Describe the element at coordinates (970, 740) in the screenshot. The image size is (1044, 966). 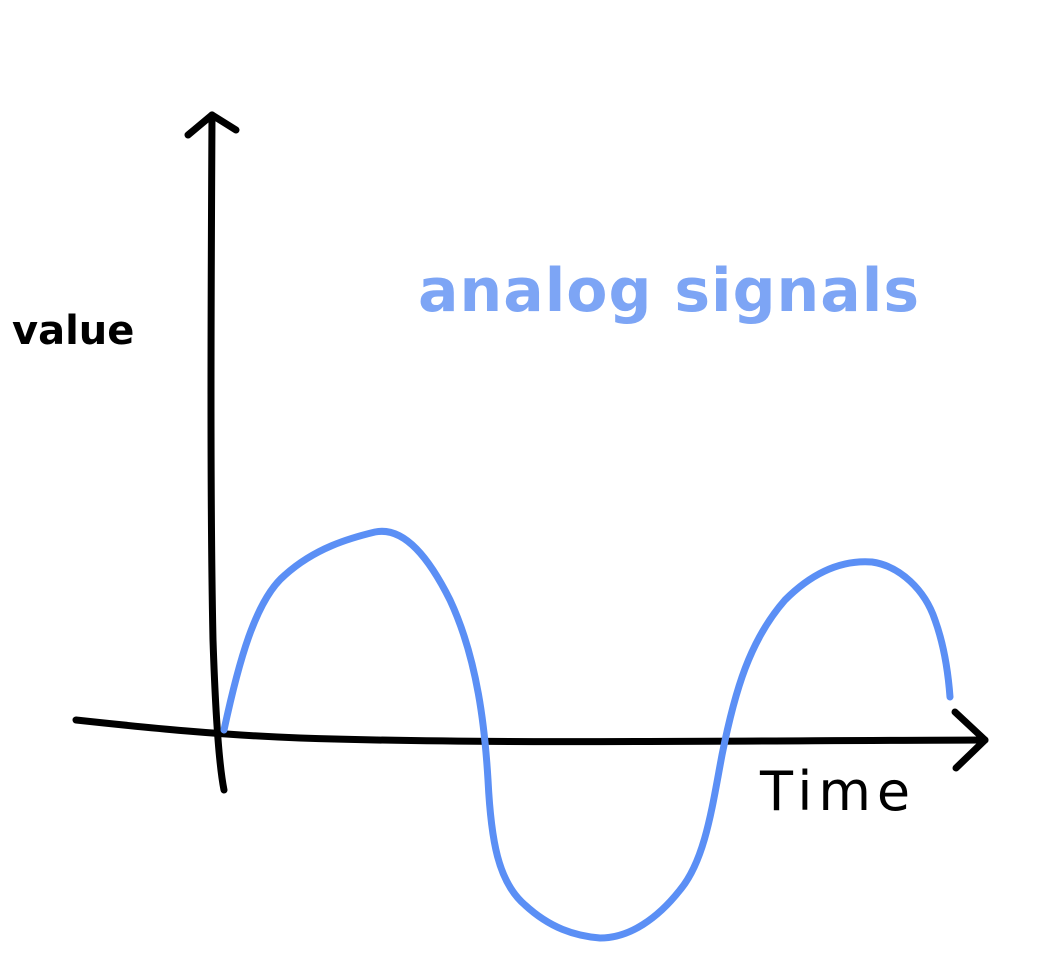
I see `x-axis-arrowhead` at that location.